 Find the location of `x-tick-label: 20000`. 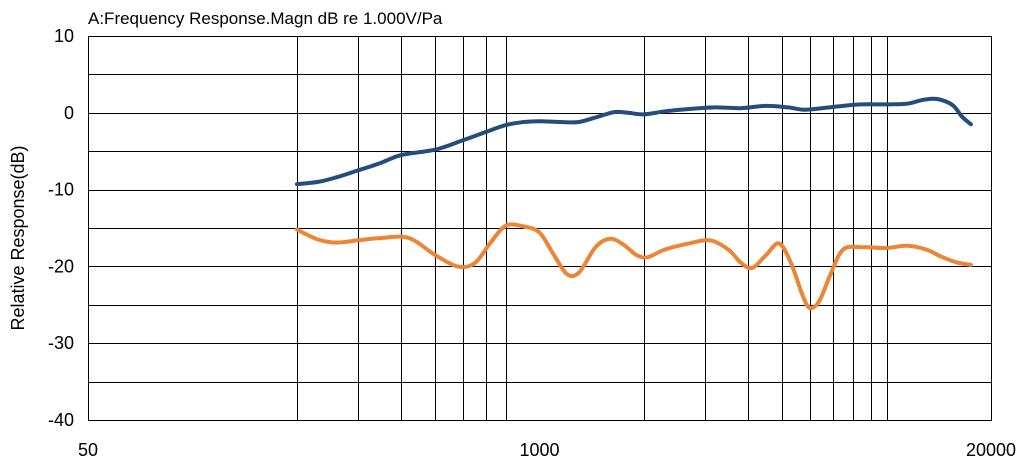

x-tick-label: 20000 is located at coordinates (991, 450).